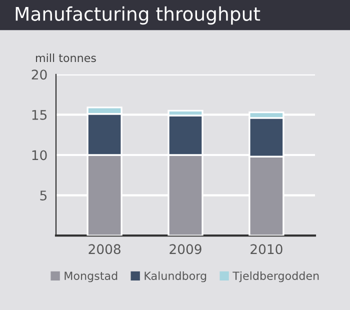  What do you see at coordinates (39, 155) in the screenshot?
I see `y-tick-label: 10` at bounding box center [39, 155].